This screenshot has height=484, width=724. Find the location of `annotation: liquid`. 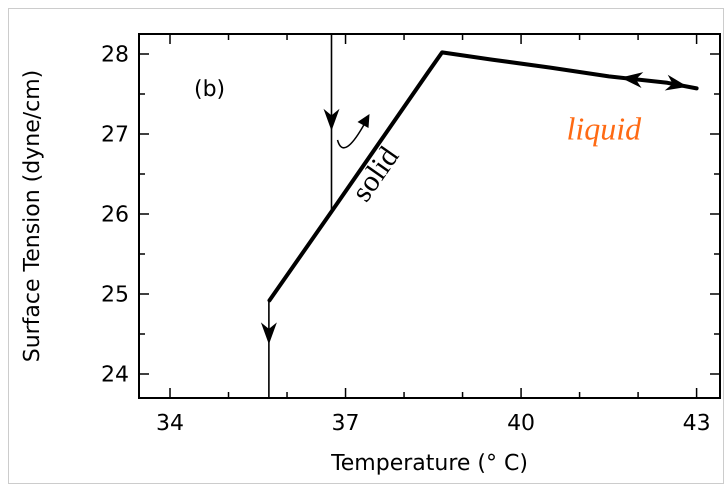

annotation: liquid is located at coordinates (604, 128).